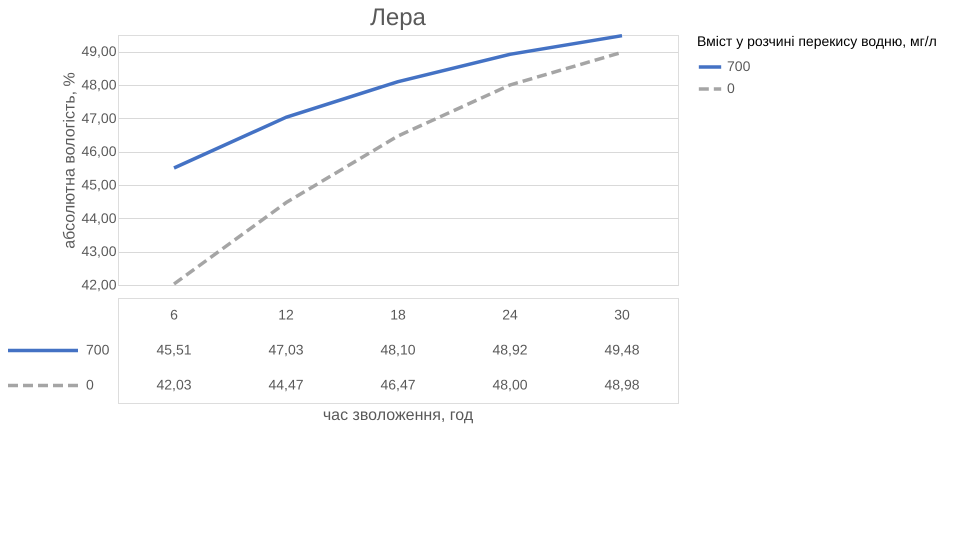 The height and width of the screenshot is (557, 964). Describe the element at coordinates (622, 314) in the screenshot. I see `x-tick-label: 30` at that location.